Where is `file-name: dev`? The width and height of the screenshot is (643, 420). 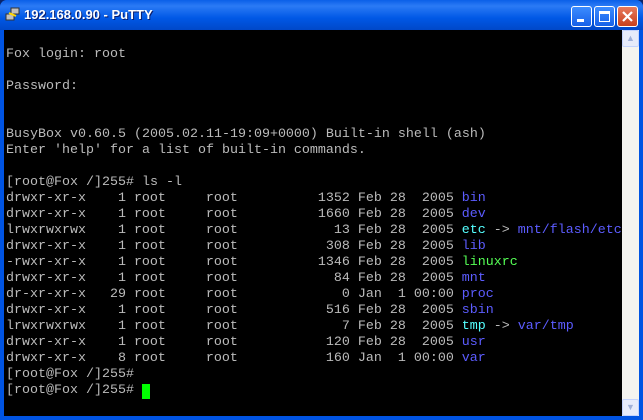 file-name: dev is located at coordinates (473, 214).